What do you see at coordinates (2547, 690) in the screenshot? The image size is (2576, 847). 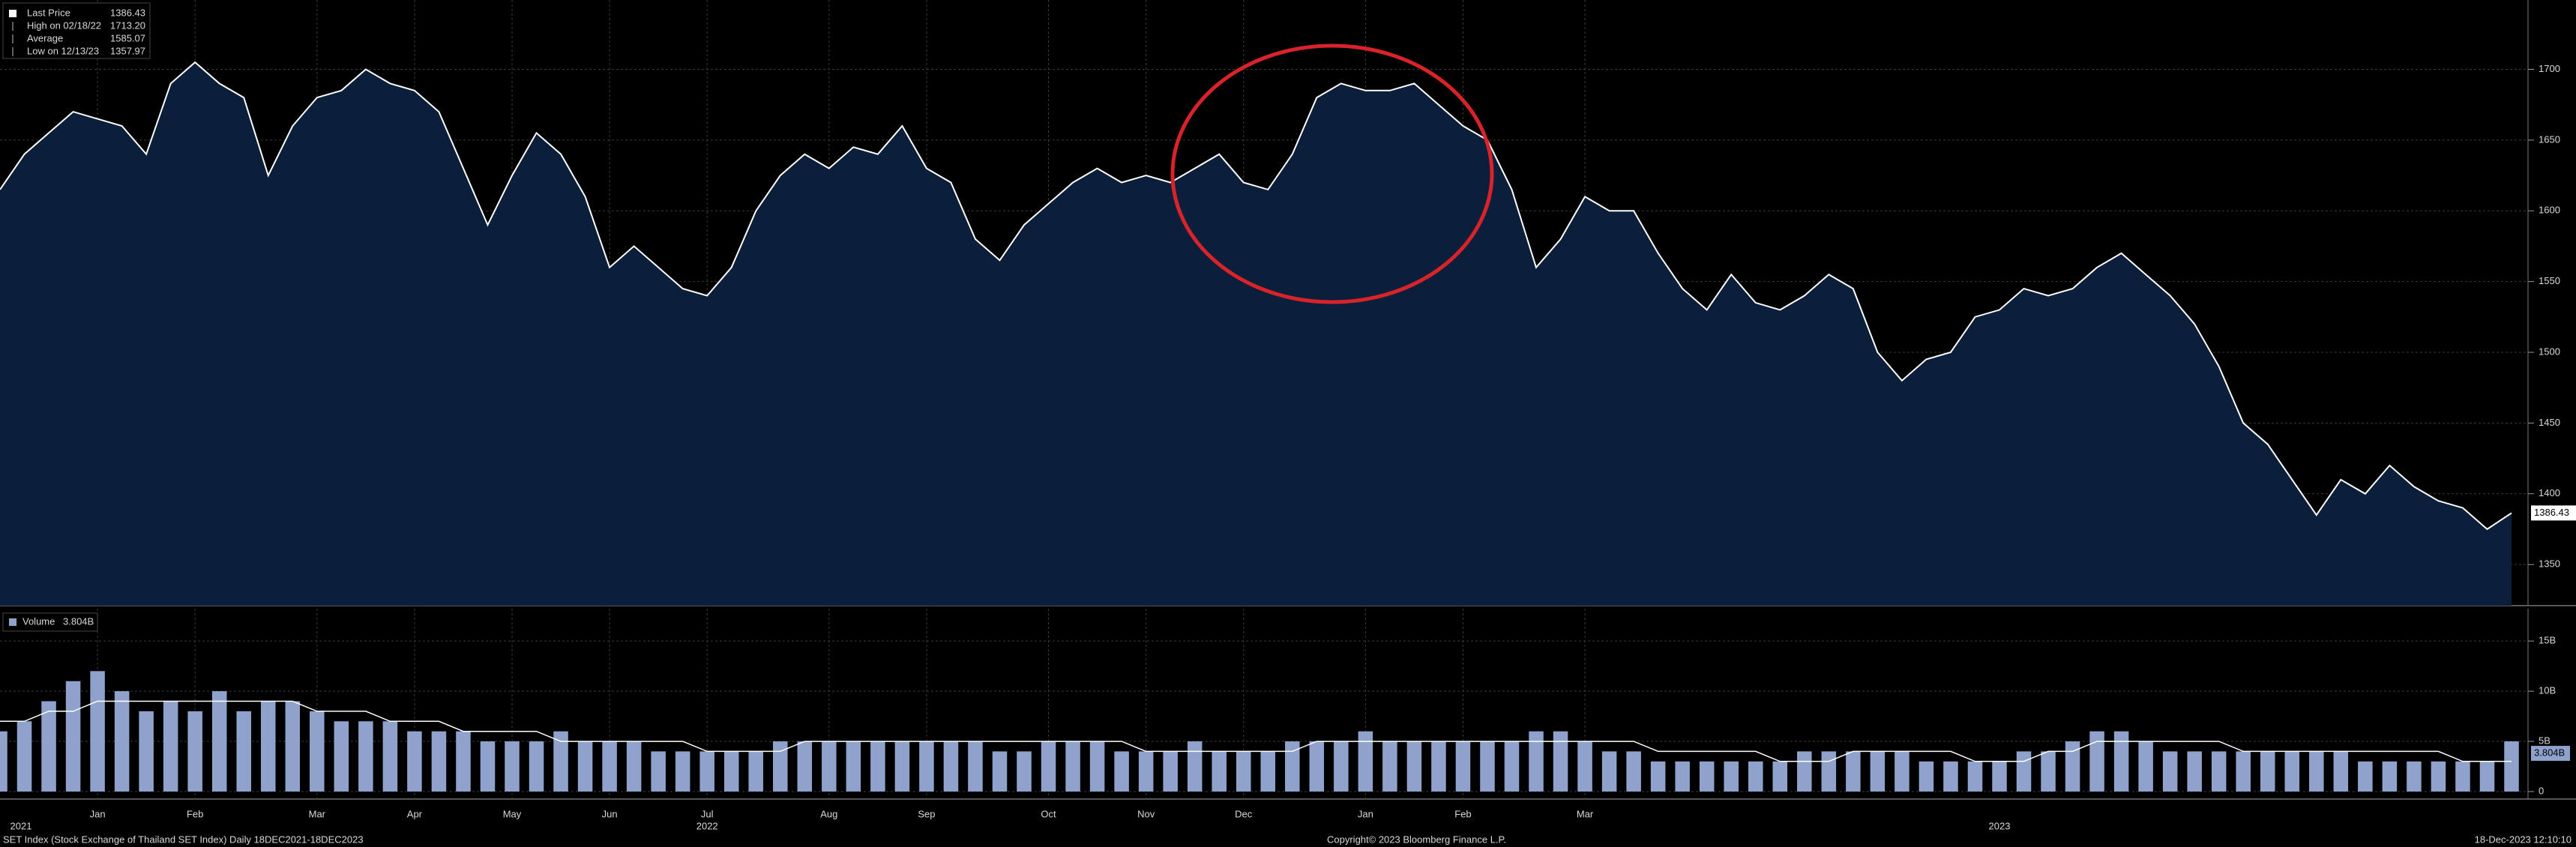 I see `y-tick-label: 10B` at bounding box center [2547, 690].